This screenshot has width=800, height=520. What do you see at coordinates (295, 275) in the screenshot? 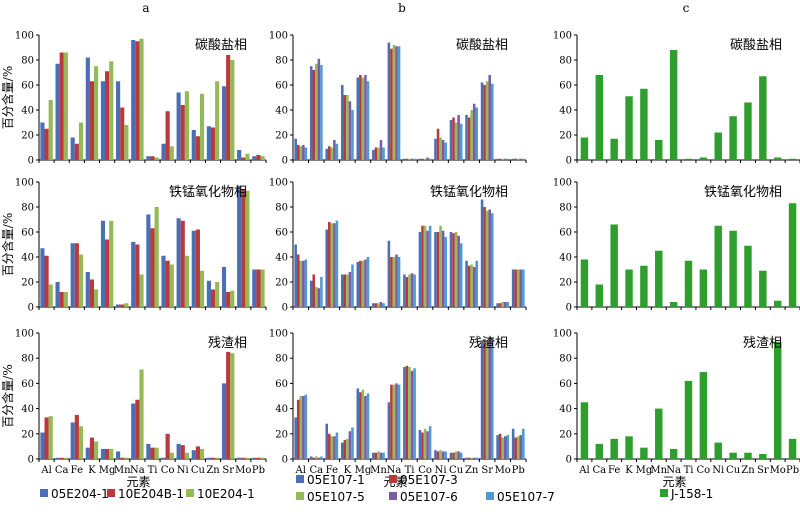
I see `bar-b-2-05E107-1-Al` at bounding box center [295, 275].